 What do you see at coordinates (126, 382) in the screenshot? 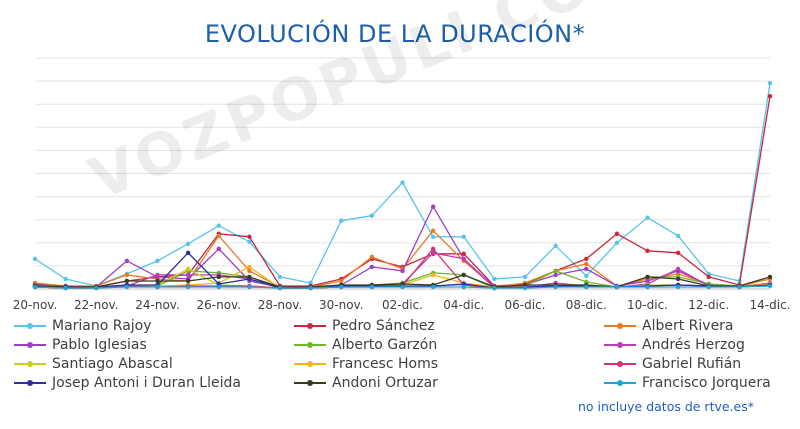
I see `legend-item: Josep Antoni i Duran Lleida` at bounding box center [126, 382].